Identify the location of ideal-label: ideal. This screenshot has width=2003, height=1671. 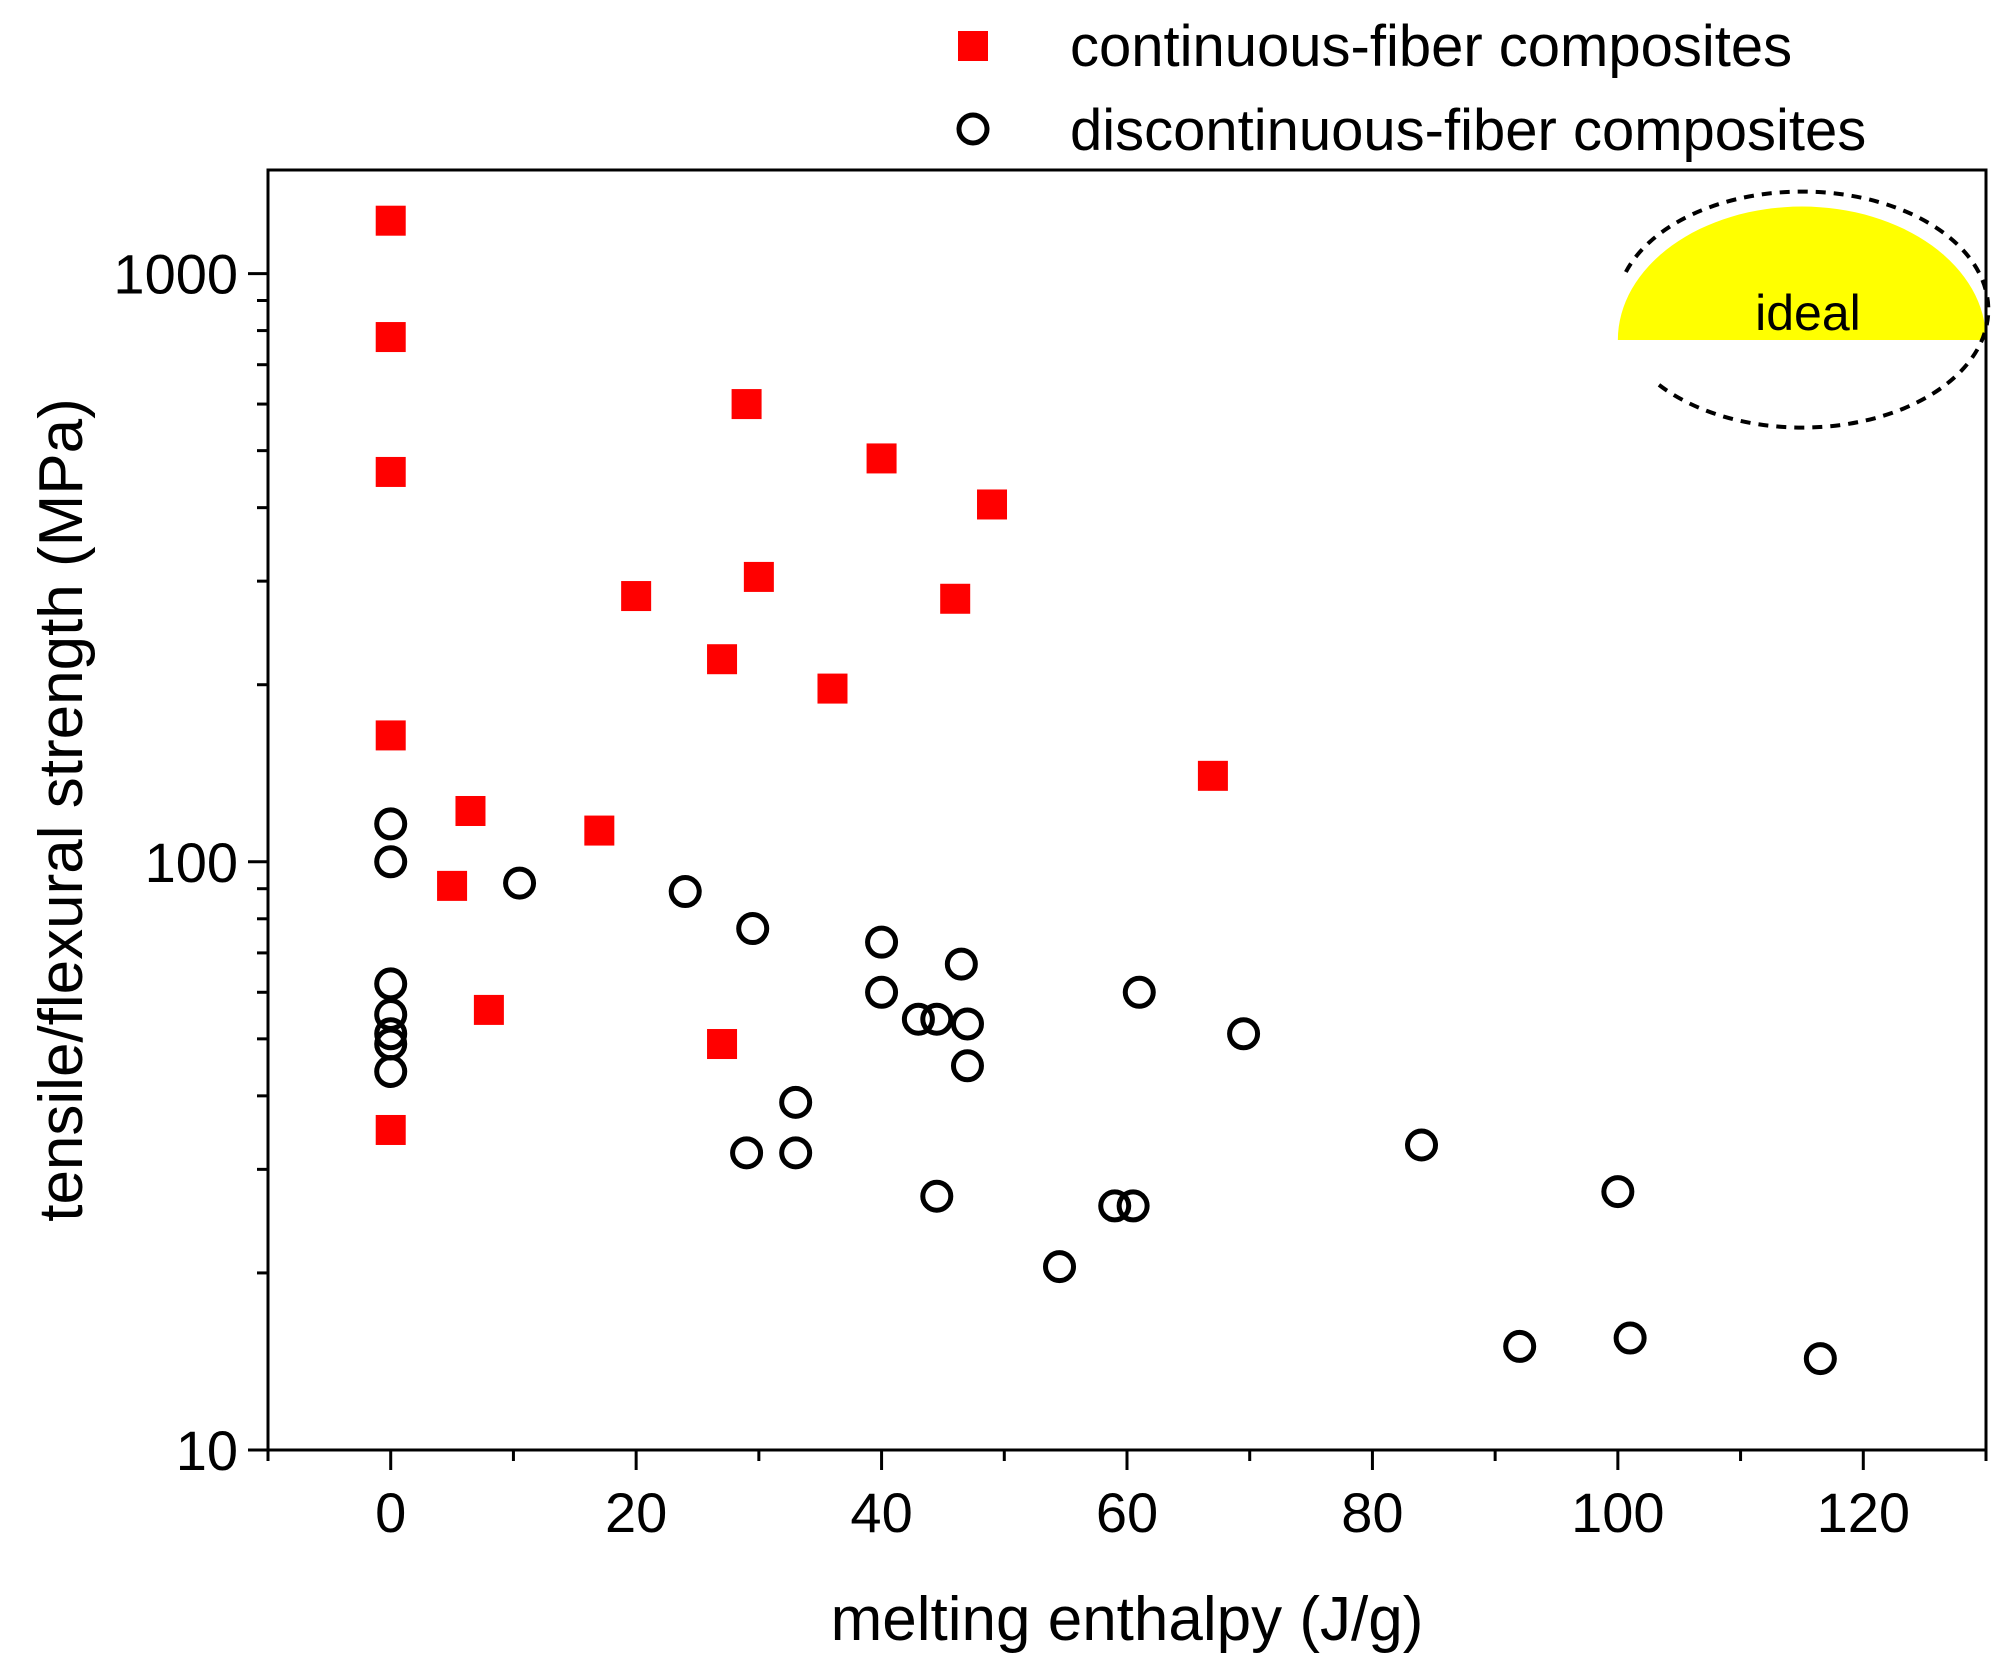
(1808, 313).